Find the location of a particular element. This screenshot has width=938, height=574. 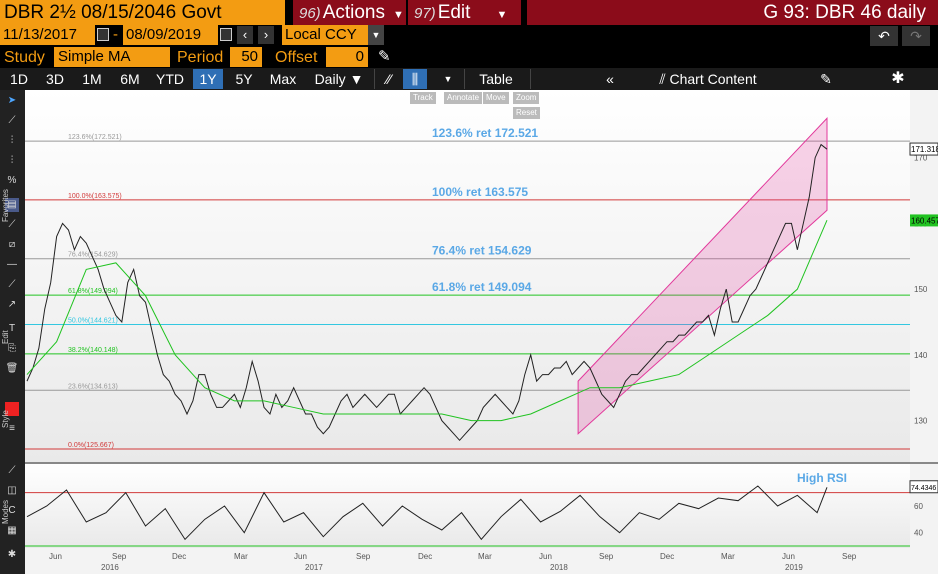

redo-icon: ↷ is located at coordinates (916, 36).